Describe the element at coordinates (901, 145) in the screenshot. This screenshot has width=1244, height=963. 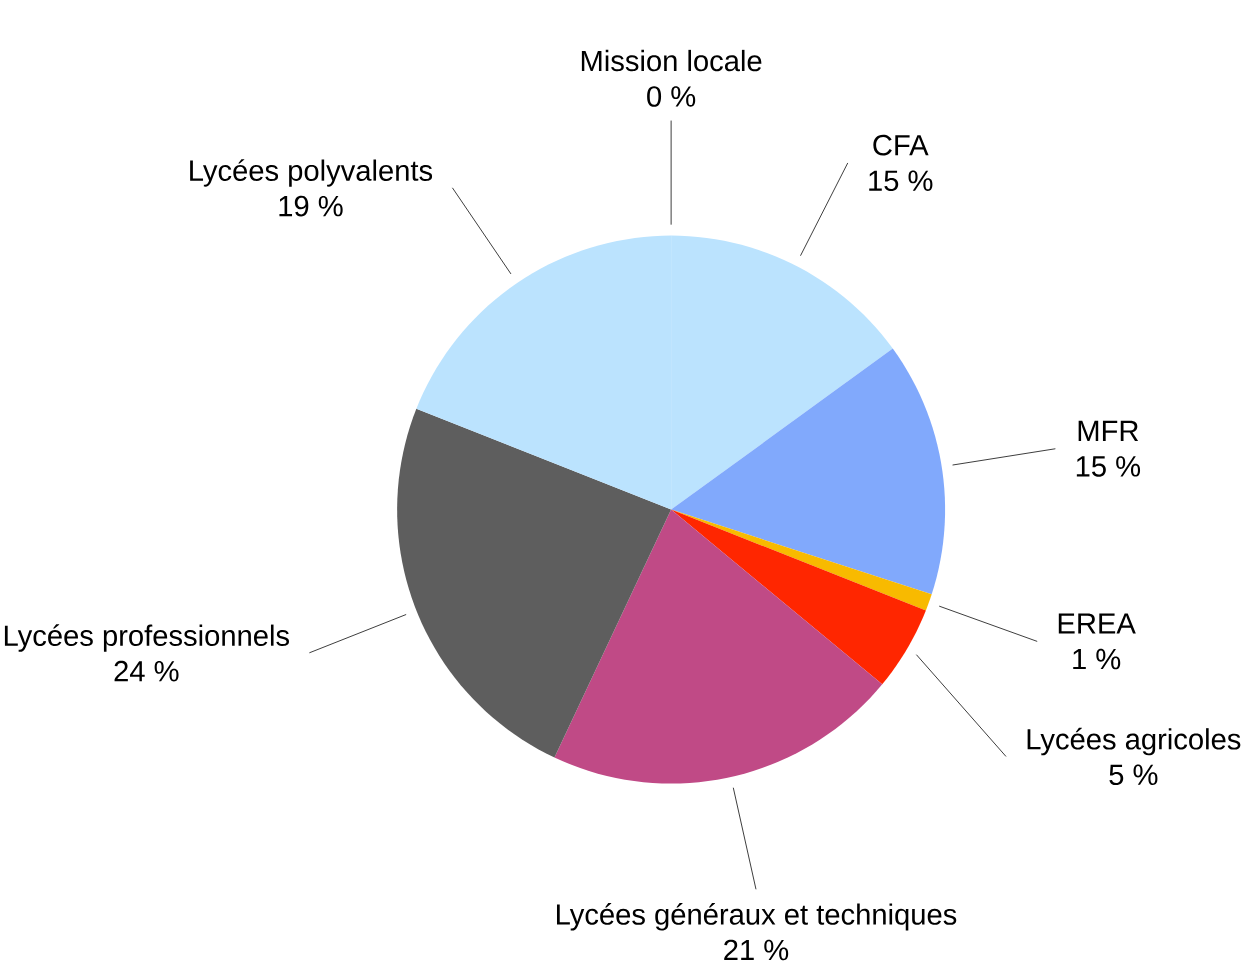
I see `slice-label: CFA` at that location.